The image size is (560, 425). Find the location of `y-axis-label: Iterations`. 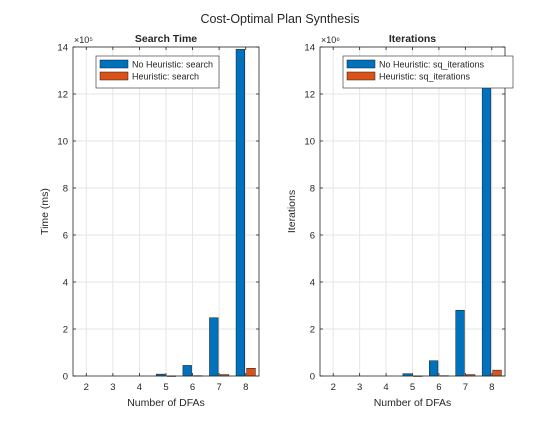

y-axis-label: Iterations is located at coordinates (292, 211).